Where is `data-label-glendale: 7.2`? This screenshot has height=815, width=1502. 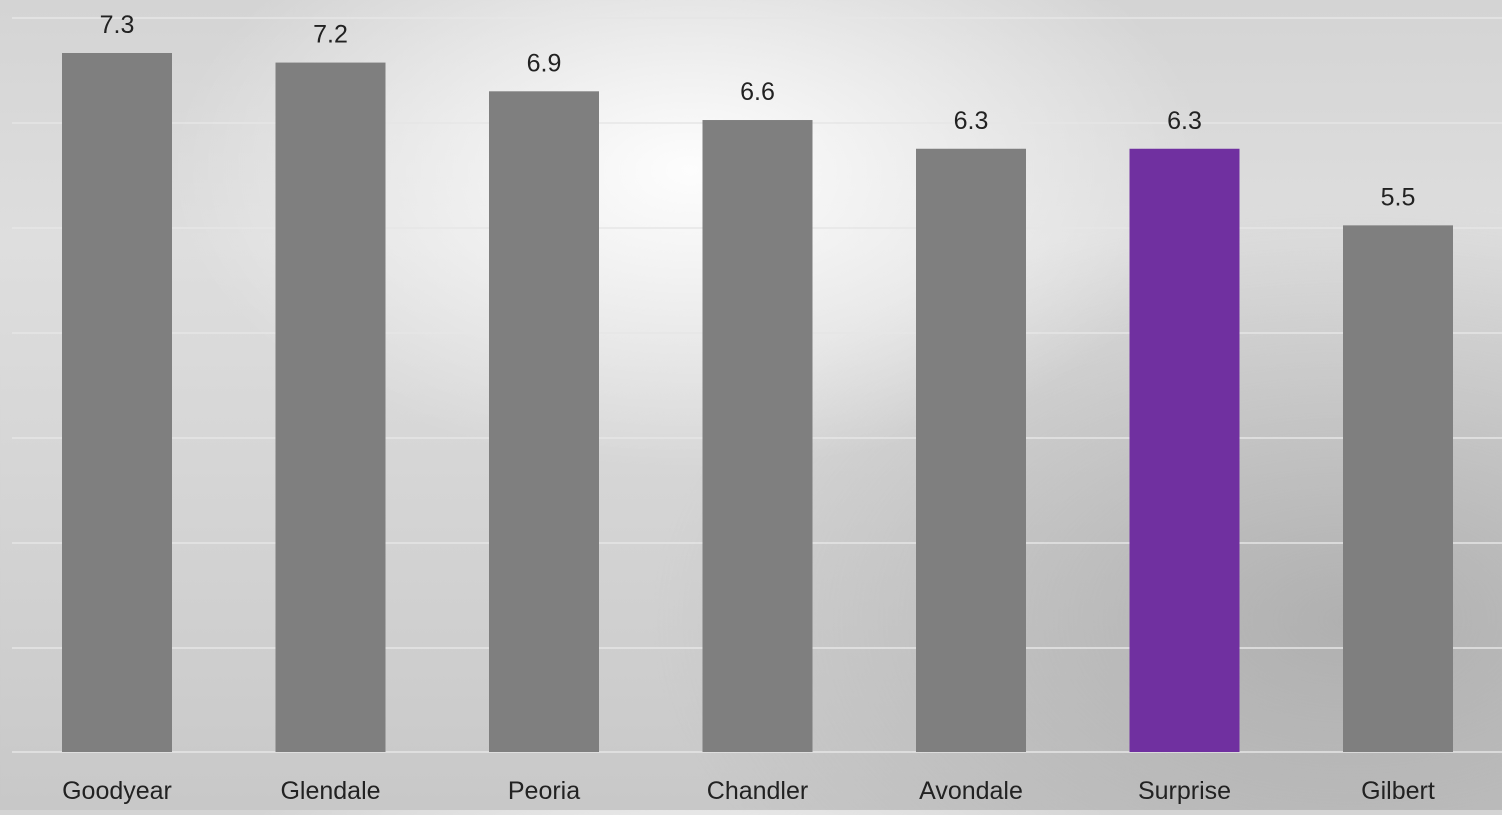 data-label-glendale: 7.2 is located at coordinates (330, 35).